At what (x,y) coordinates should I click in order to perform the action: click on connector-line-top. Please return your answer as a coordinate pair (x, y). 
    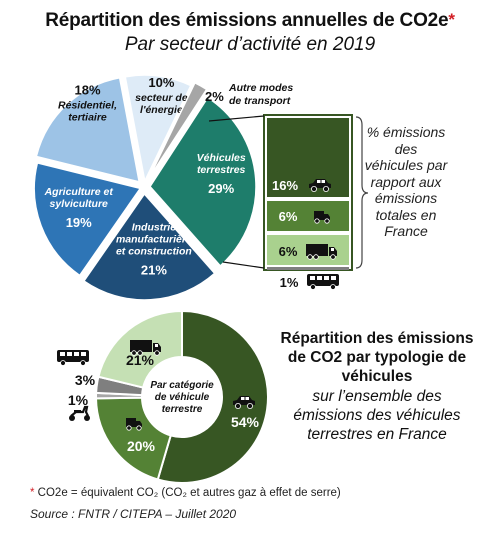
    Looking at the image, I should click on (236, 118).